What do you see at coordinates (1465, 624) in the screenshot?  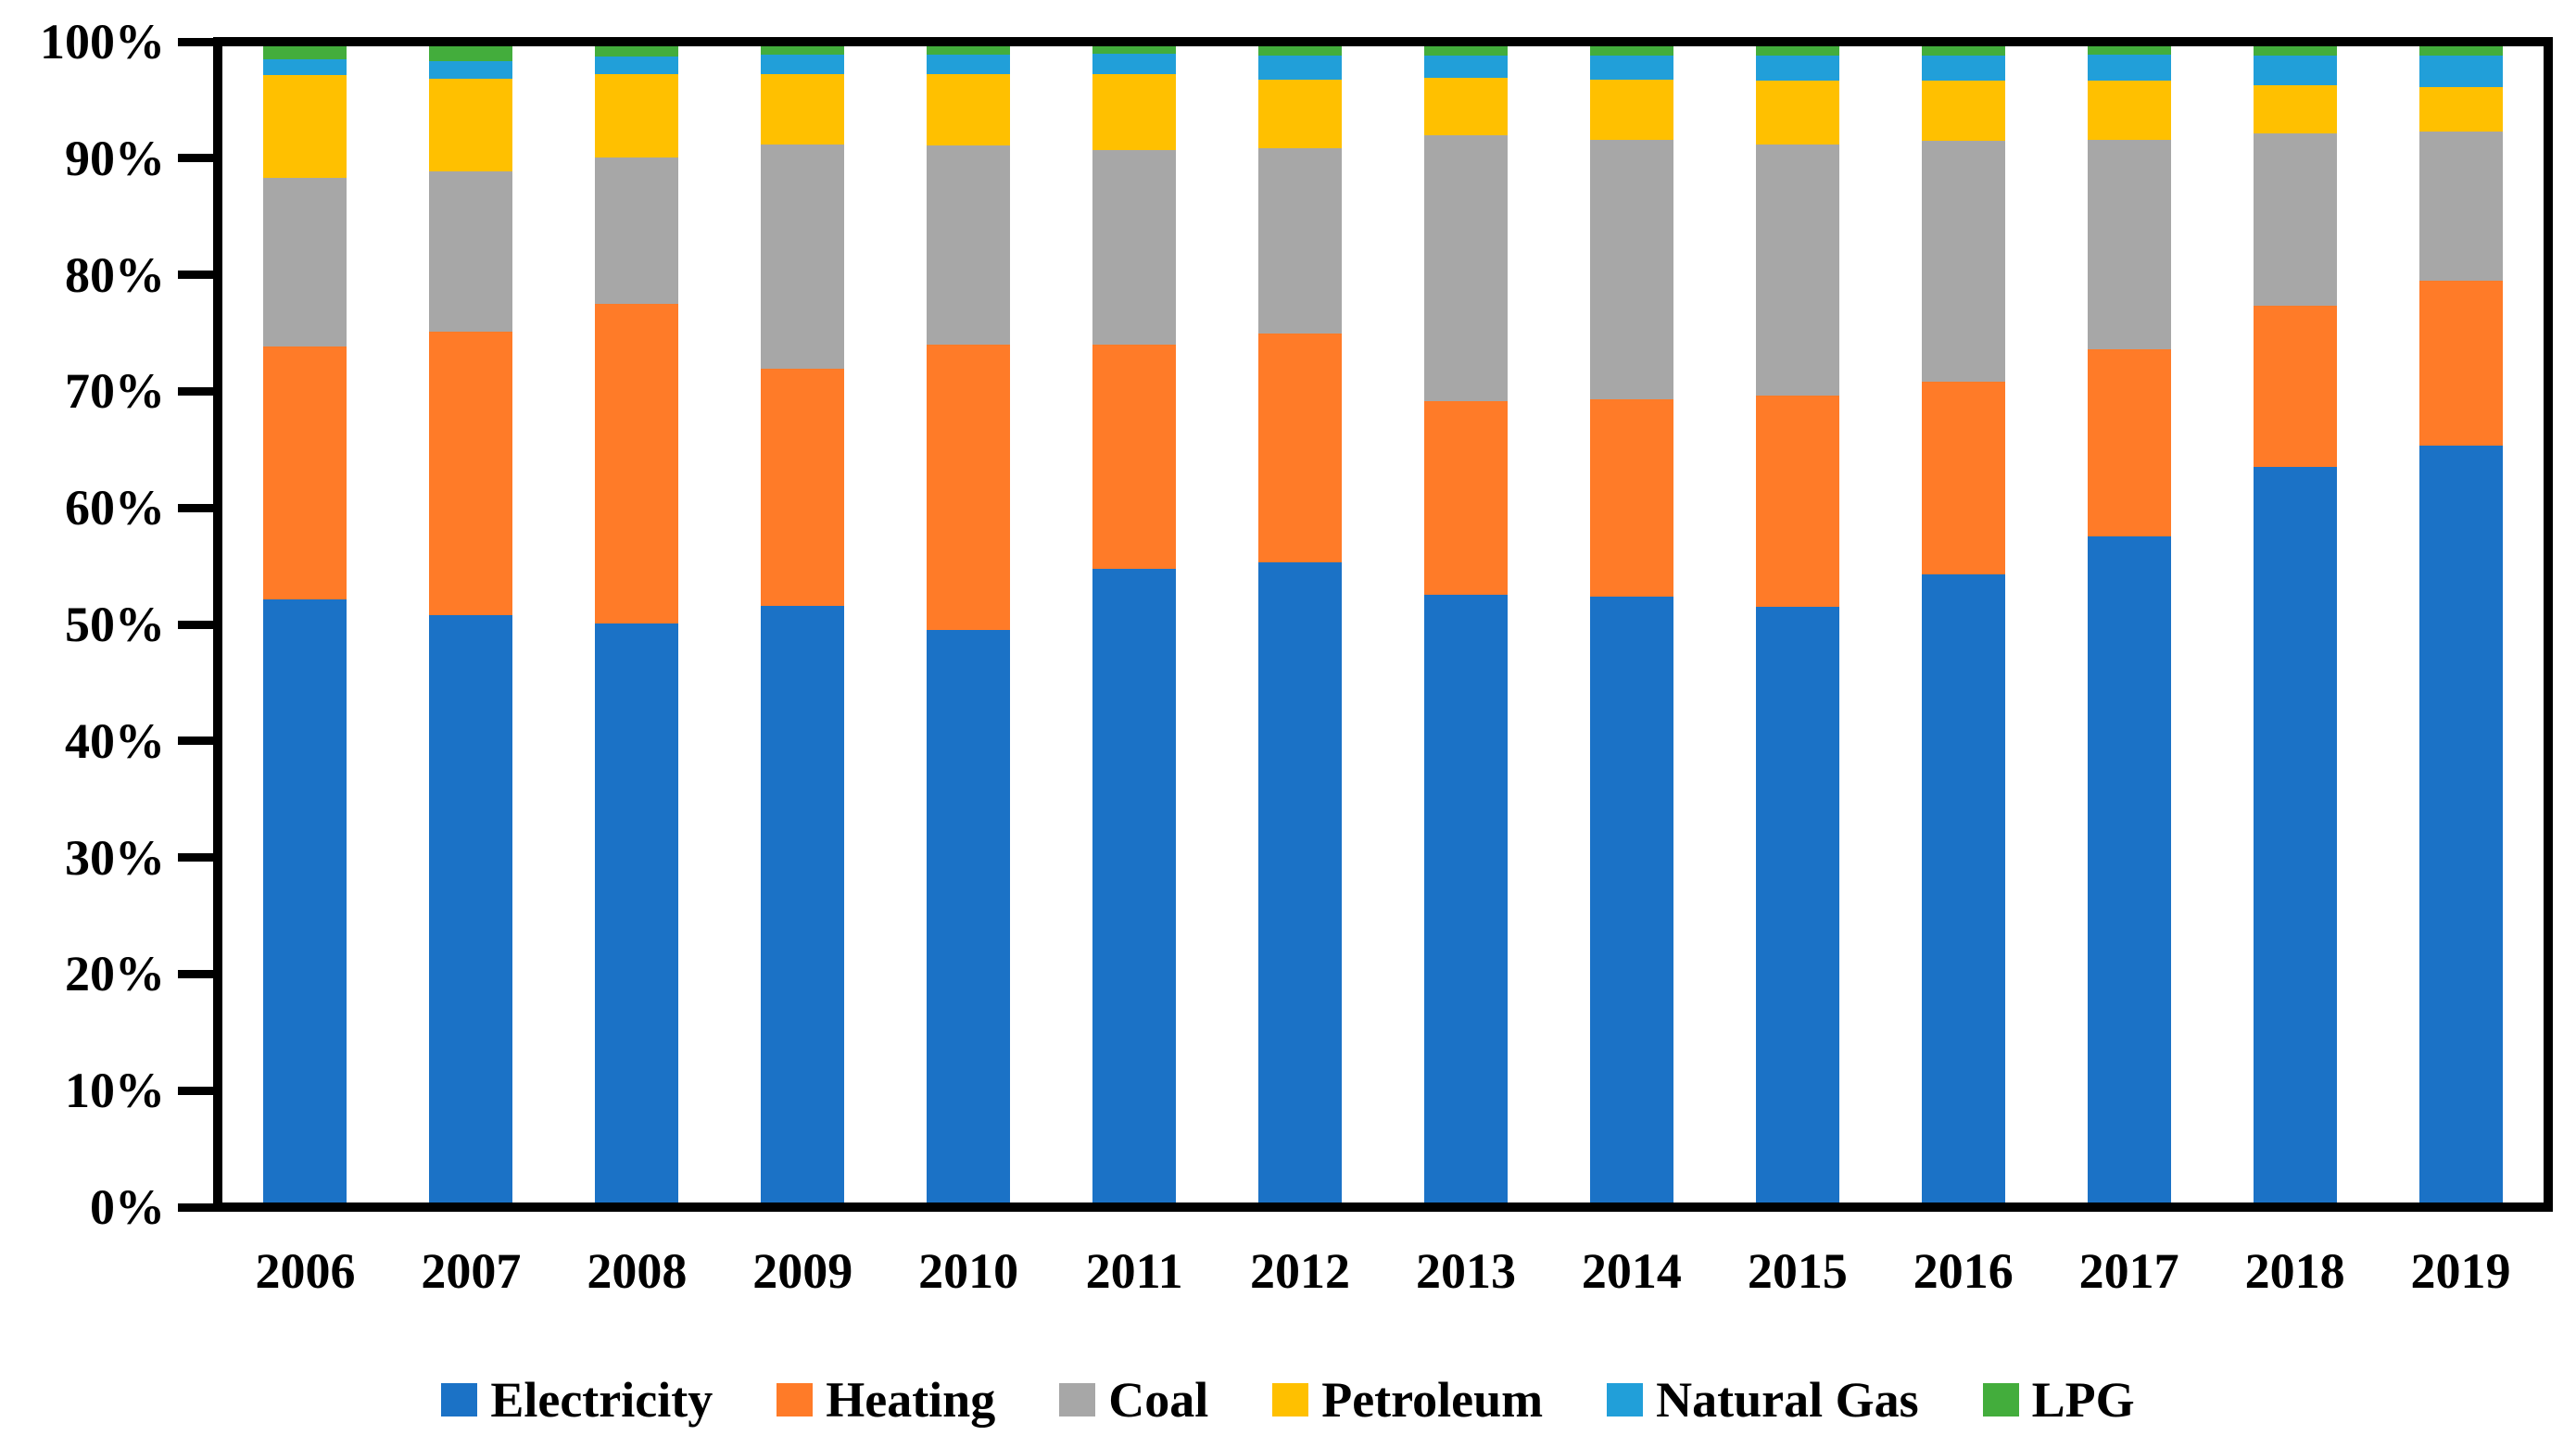 I see `bar-2013` at bounding box center [1465, 624].